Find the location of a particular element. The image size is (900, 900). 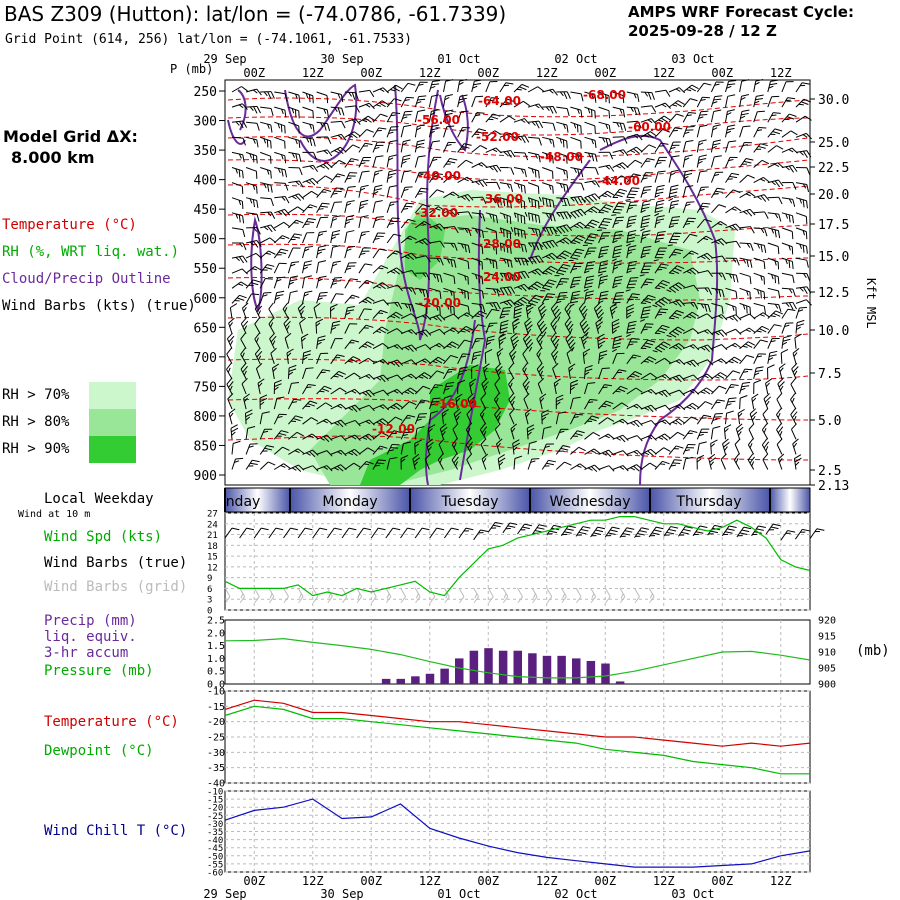

temp-label-m12: -12.00 is located at coordinates (393, 429).